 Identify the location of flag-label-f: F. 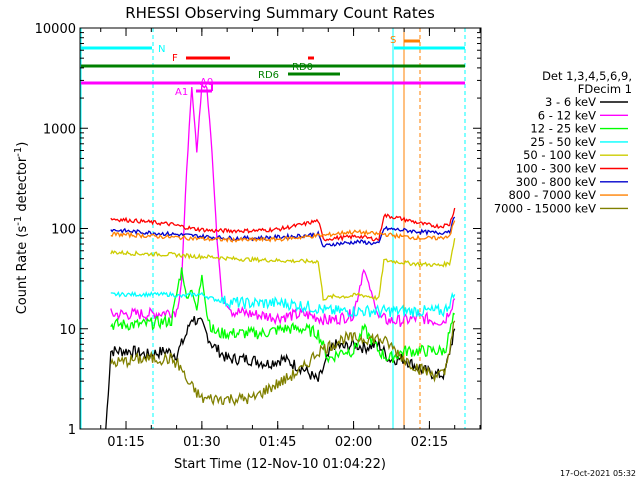
(175, 58).